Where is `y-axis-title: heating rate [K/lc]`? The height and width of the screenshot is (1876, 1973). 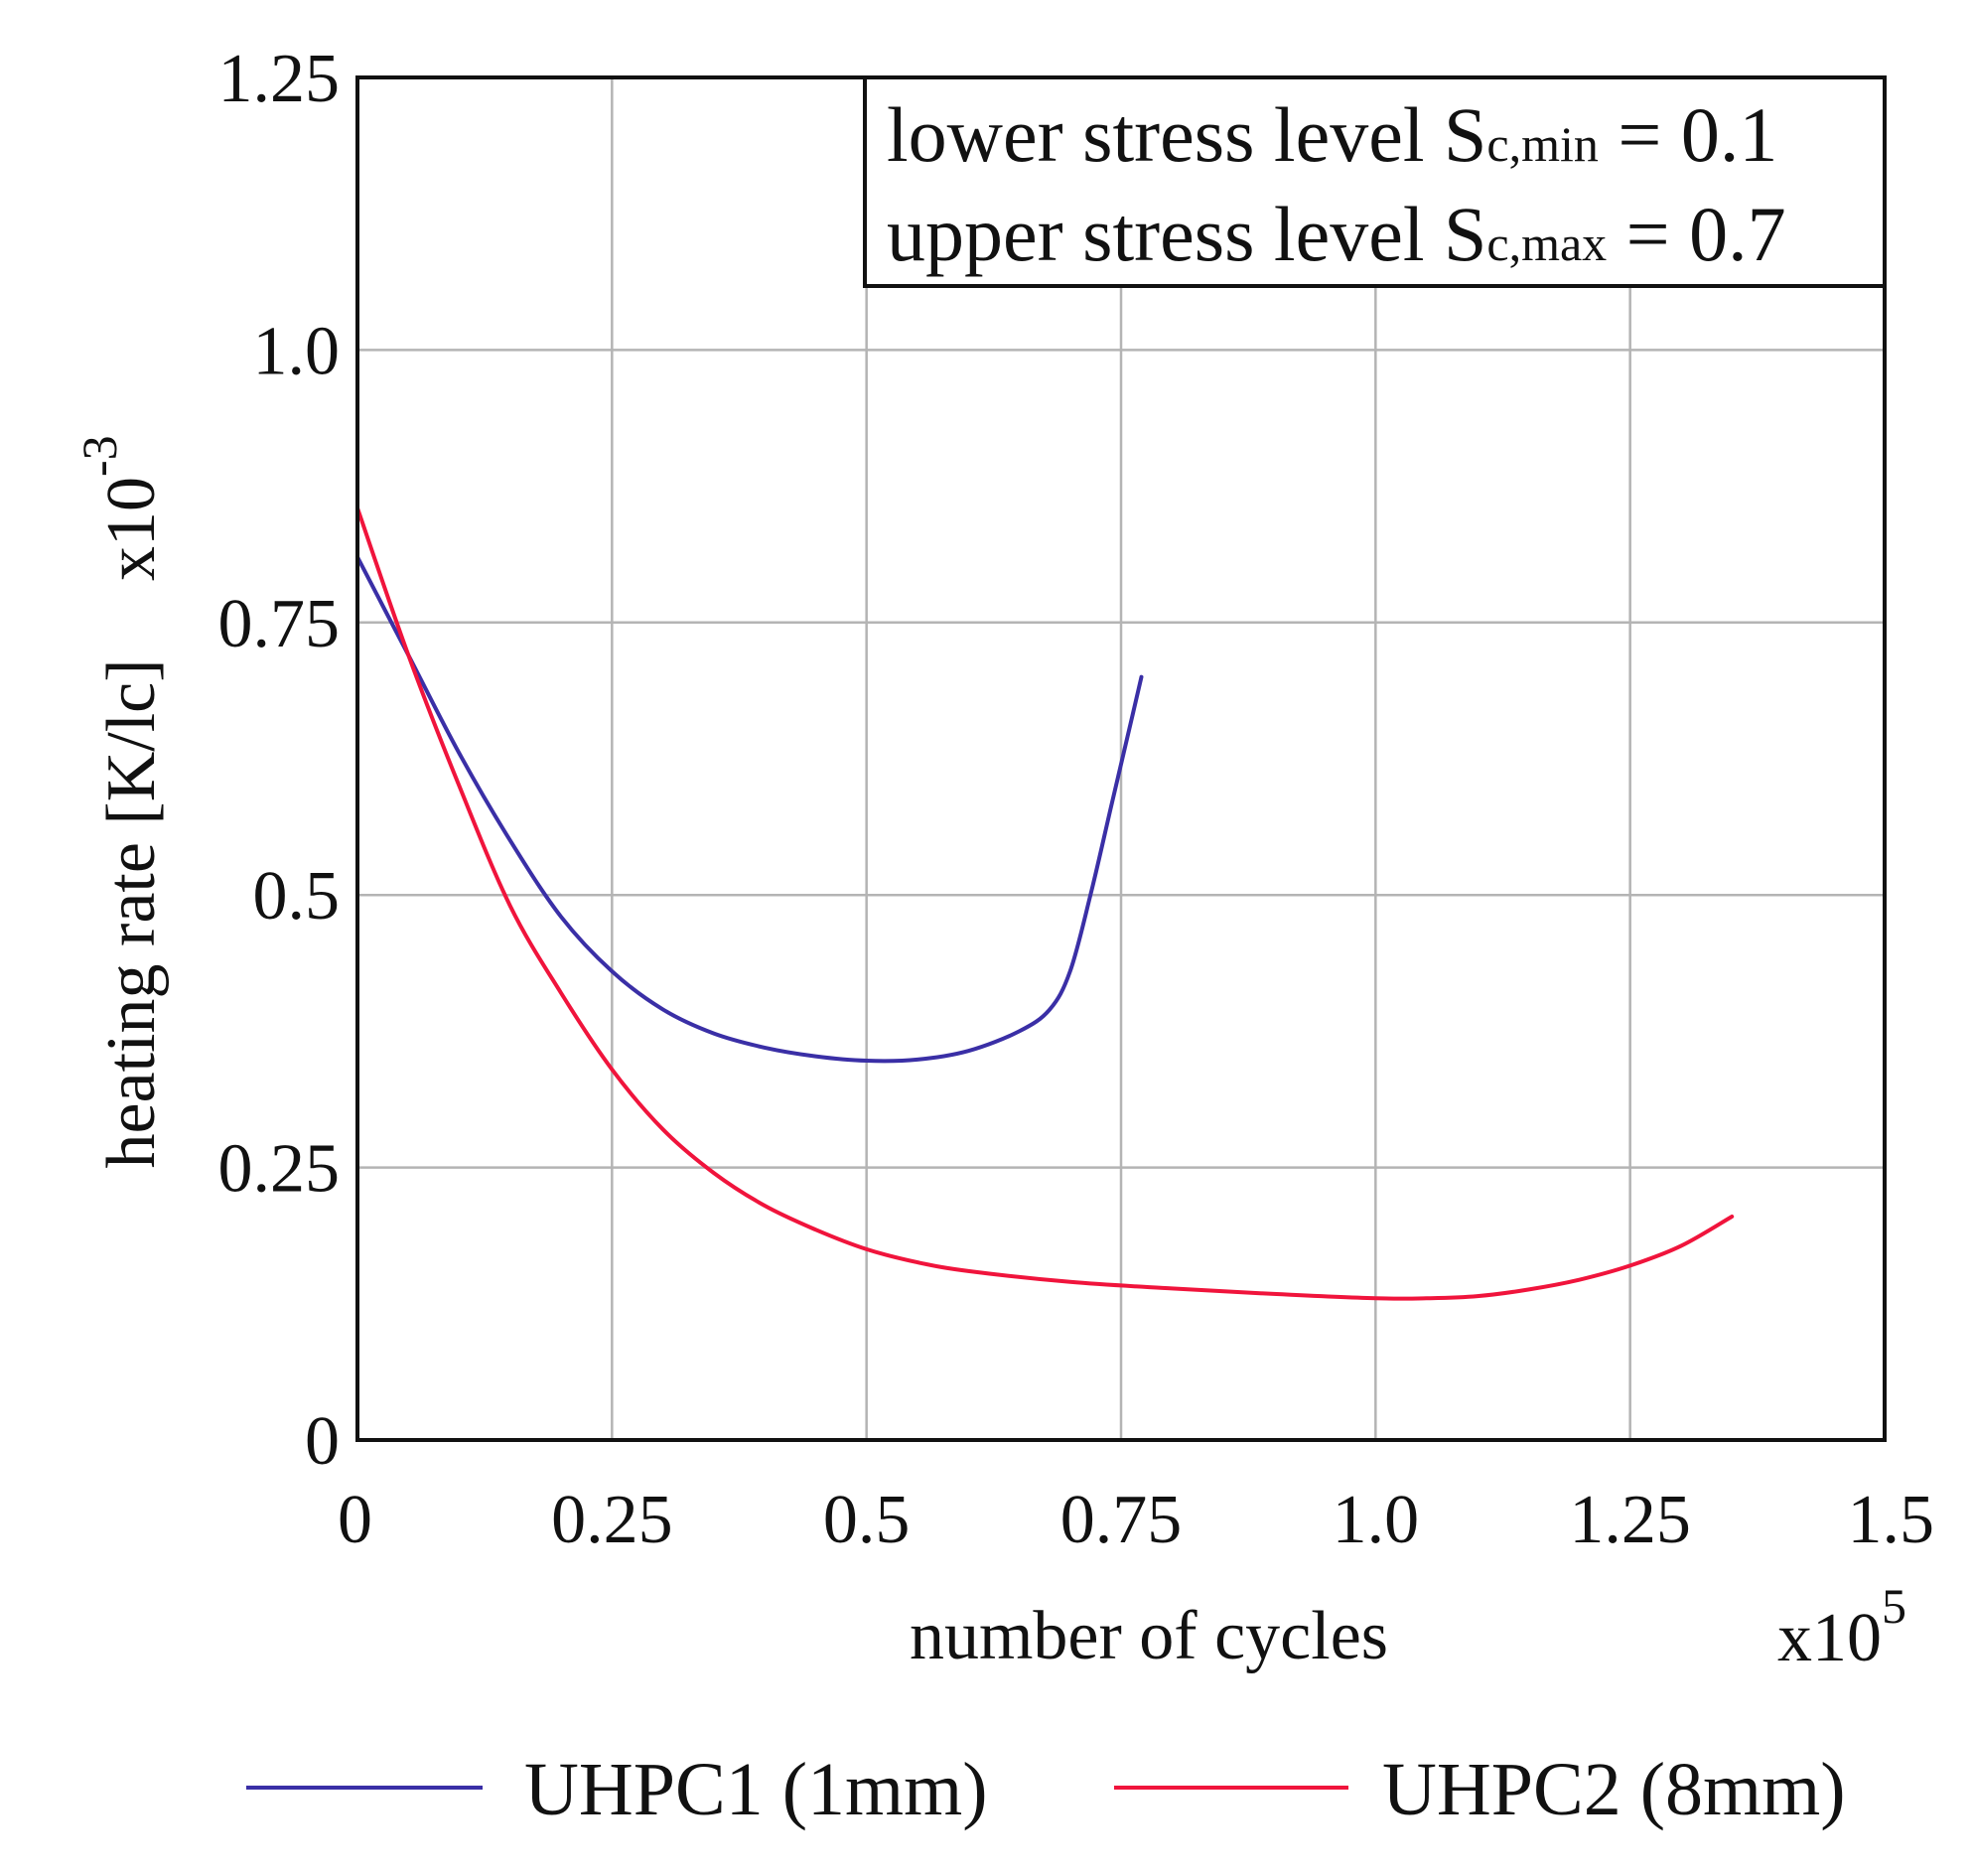
y-axis-title: heating rate [K/lc] is located at coordinates (131, 913).